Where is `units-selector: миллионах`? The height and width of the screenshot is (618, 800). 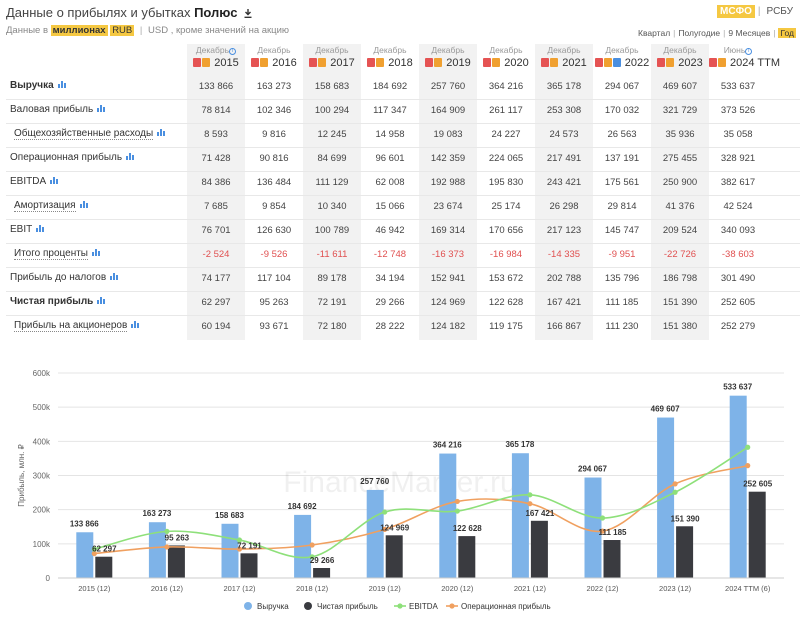
units-selector: миллионах is located at coordinates (79, 30).